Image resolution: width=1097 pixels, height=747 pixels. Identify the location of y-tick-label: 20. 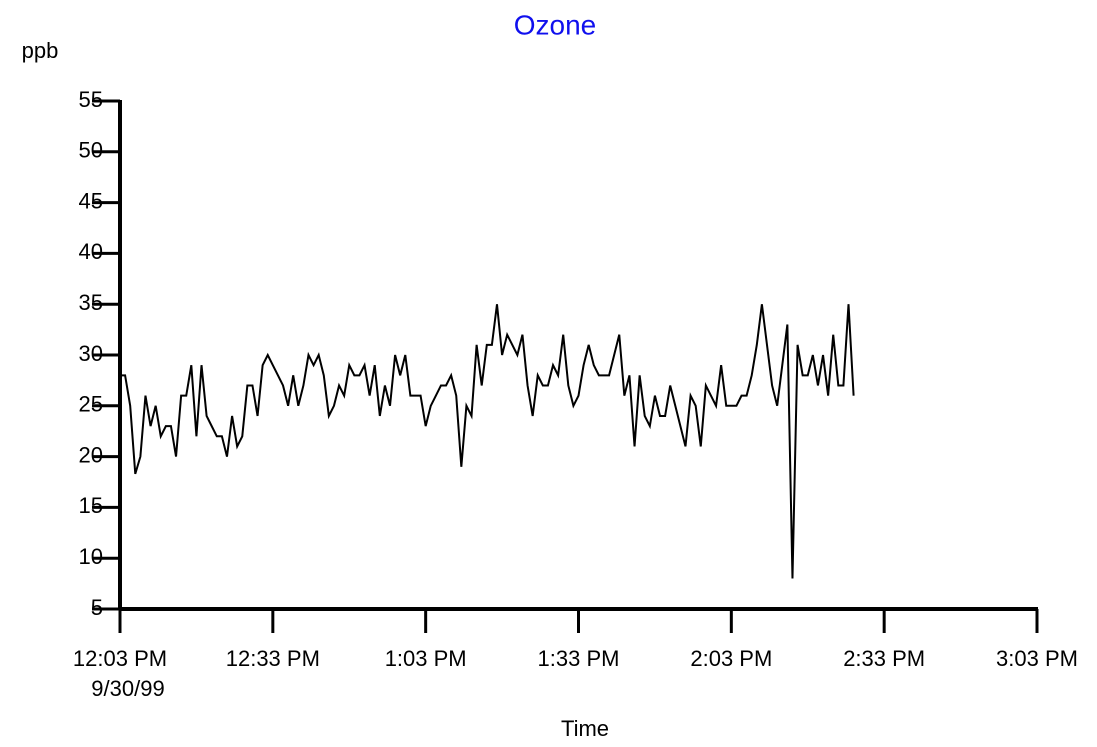
(91, 454).